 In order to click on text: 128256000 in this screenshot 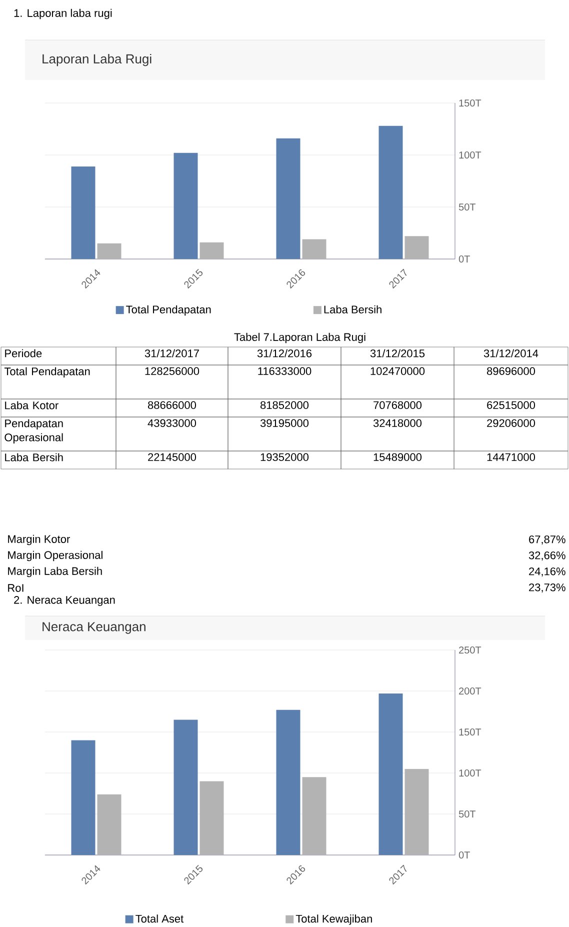, I will do `click(172, 371)`.